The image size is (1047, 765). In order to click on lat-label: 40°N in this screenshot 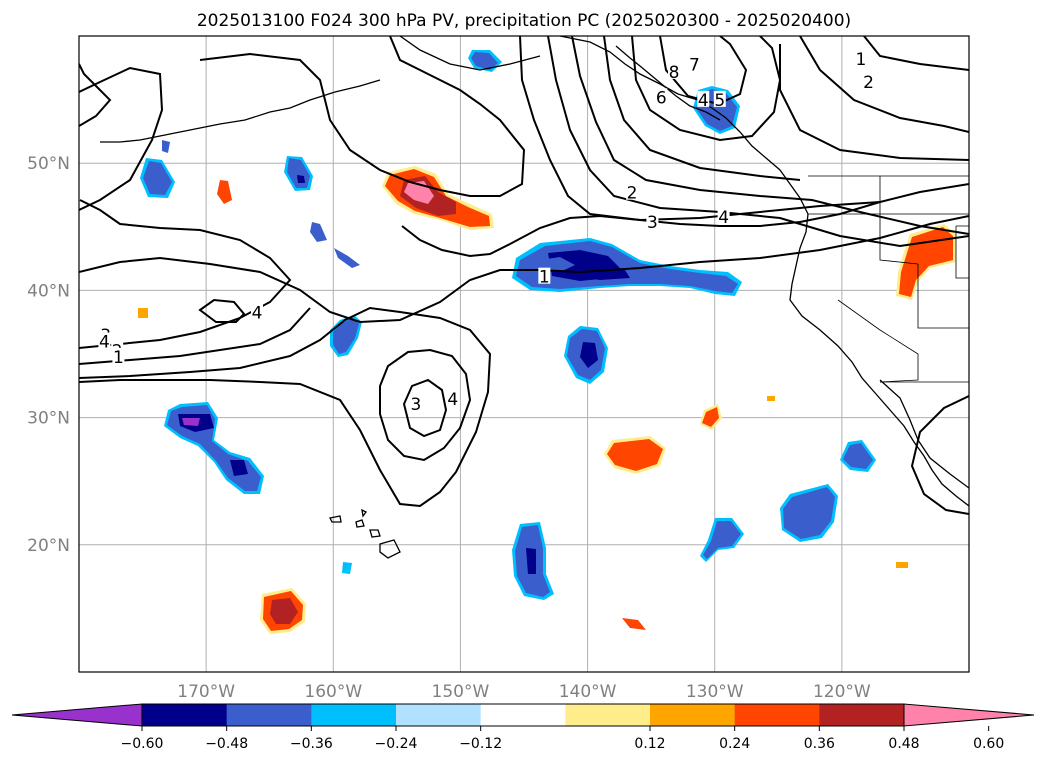, I will do `click(48, 291)`.